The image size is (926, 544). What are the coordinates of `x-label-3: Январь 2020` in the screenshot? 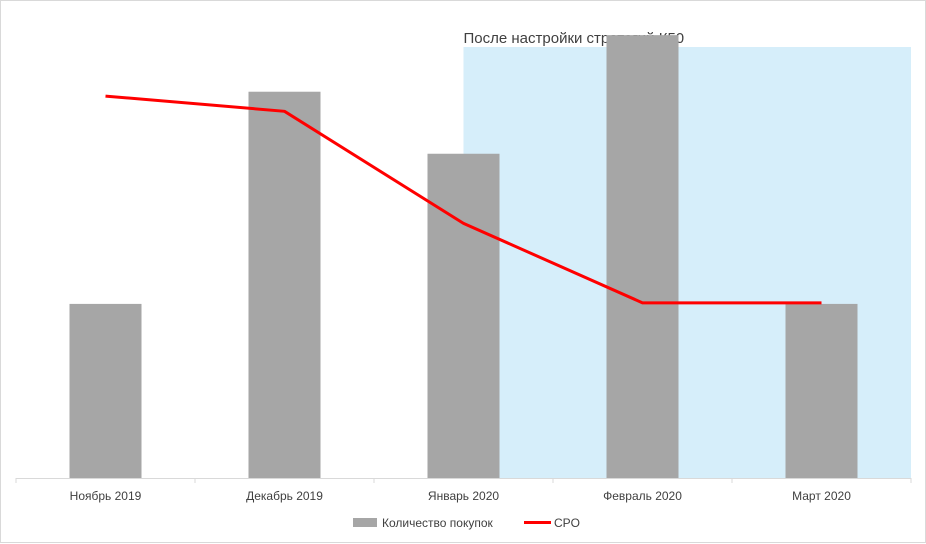 It's located at (463, 496).